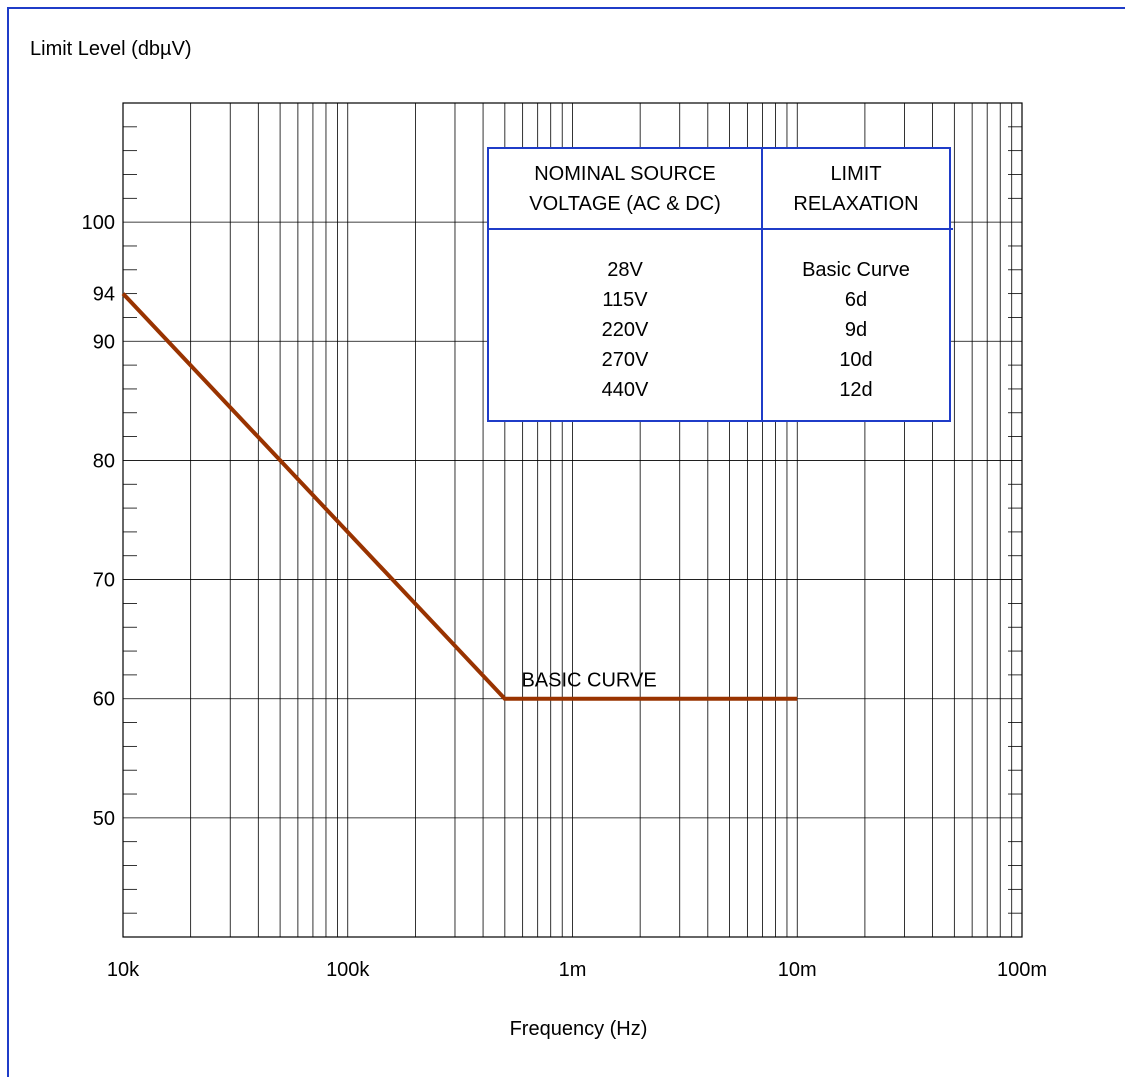 The image size is (1125, 1077). Describe the element at coordinates (856, 270) in the screenshot. I see `table-cell: Basic Curve` at that location.